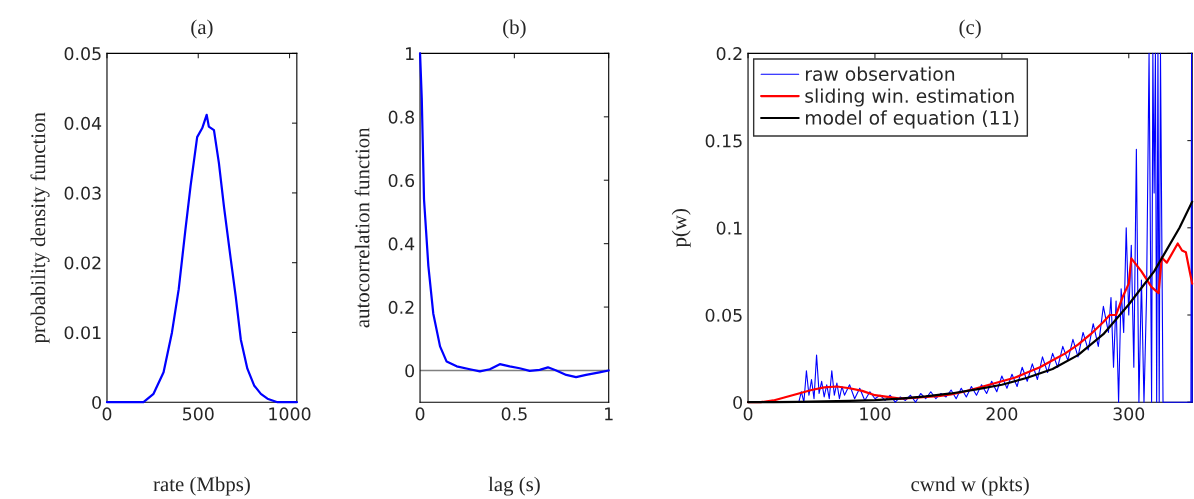 The image size is (1194, 499). Describe the element at coordinates (202, 29) in the screenshot. I see `chart-title: (a)` at that location.